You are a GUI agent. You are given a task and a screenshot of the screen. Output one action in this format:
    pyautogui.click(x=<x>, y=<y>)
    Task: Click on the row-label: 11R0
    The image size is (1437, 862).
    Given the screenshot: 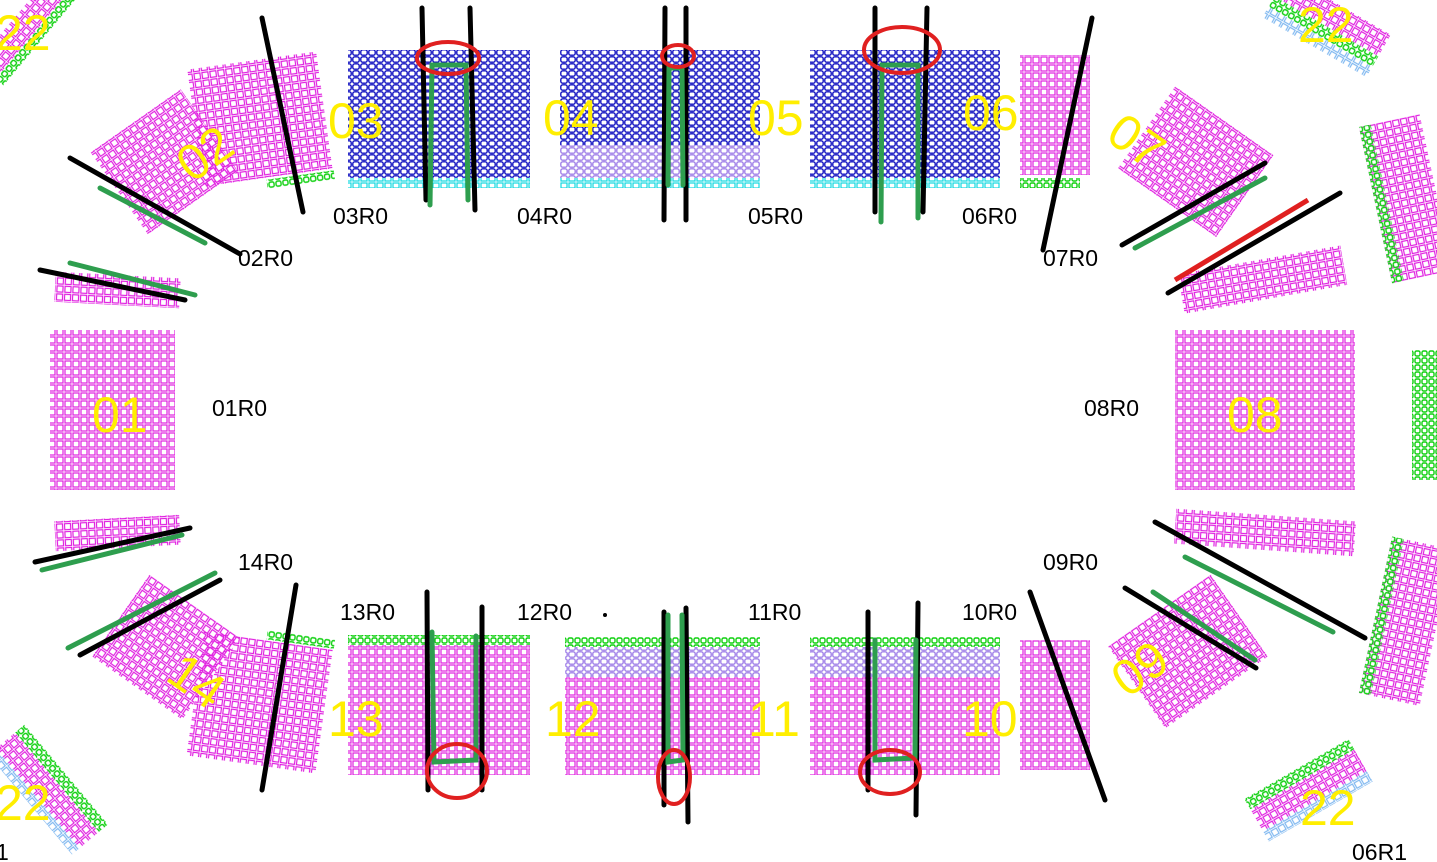 What is the action you would take?
    pyautogui.click(x=774, y=612)
    